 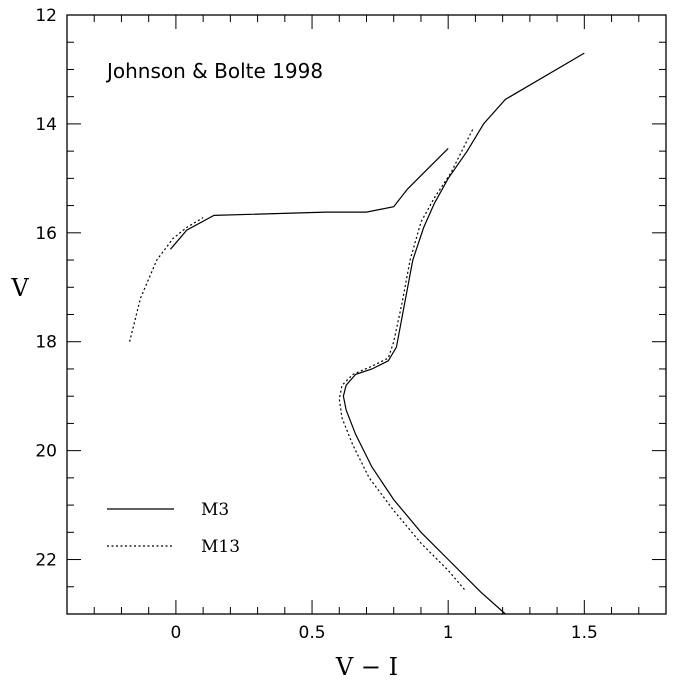 What do you see at coordinates (448, 633) in the screenshot?
I see `x-tick-label: 1` at bounding box center [448, 633].